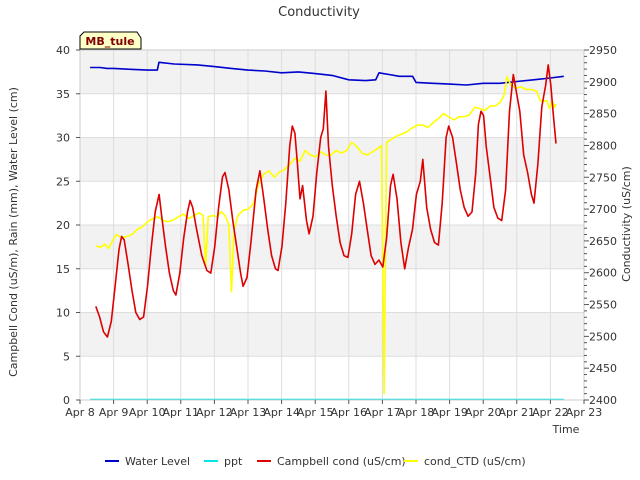 The height and width of the screenshot is (480, 640). I want to click on legend-item: Water Level, so click(147, 461).